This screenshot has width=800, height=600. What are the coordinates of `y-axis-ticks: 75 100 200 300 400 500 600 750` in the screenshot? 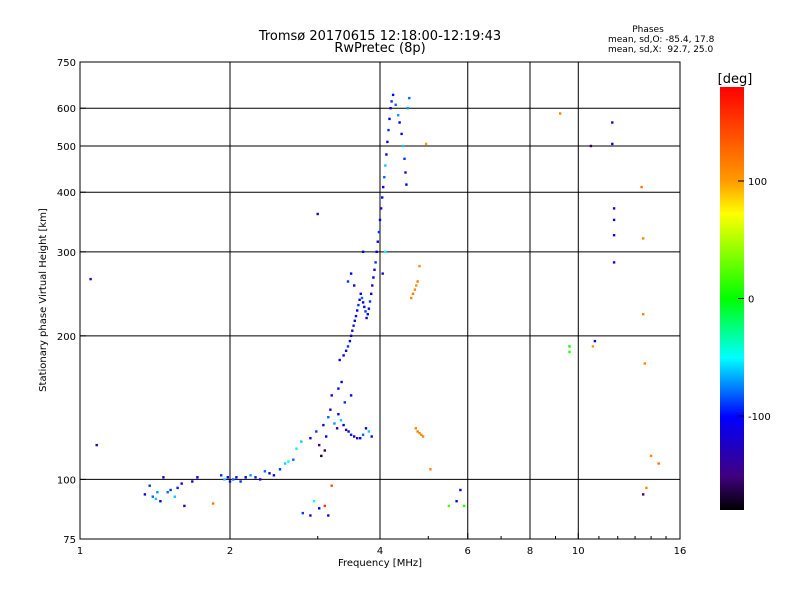 It's located at (71, 302).